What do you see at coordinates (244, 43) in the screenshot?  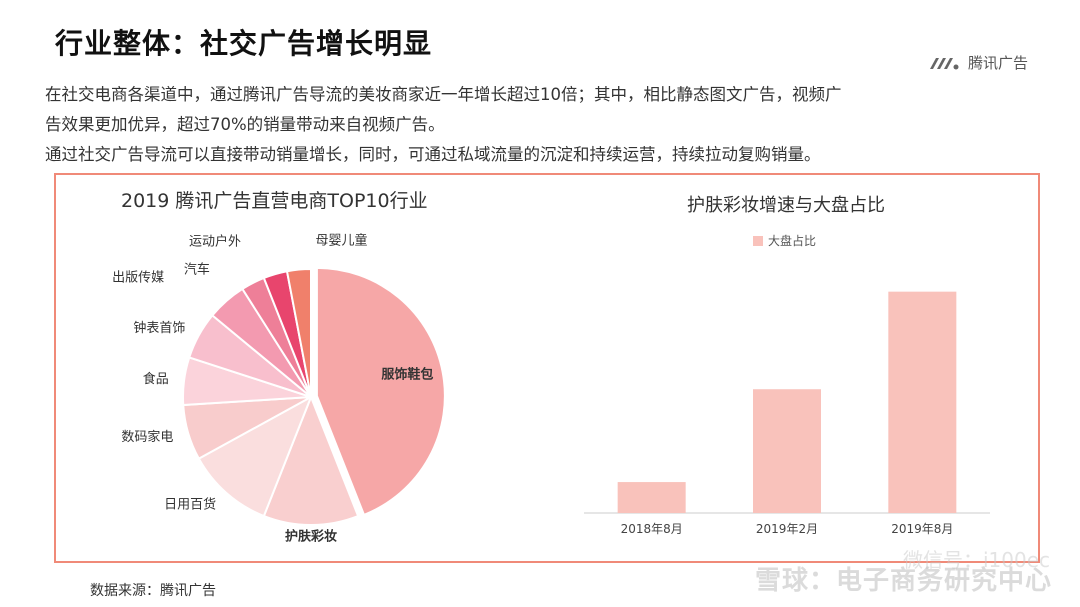 I see `page-title: 行业整体：社交广告增长明显` at bounding box center [244, 43].